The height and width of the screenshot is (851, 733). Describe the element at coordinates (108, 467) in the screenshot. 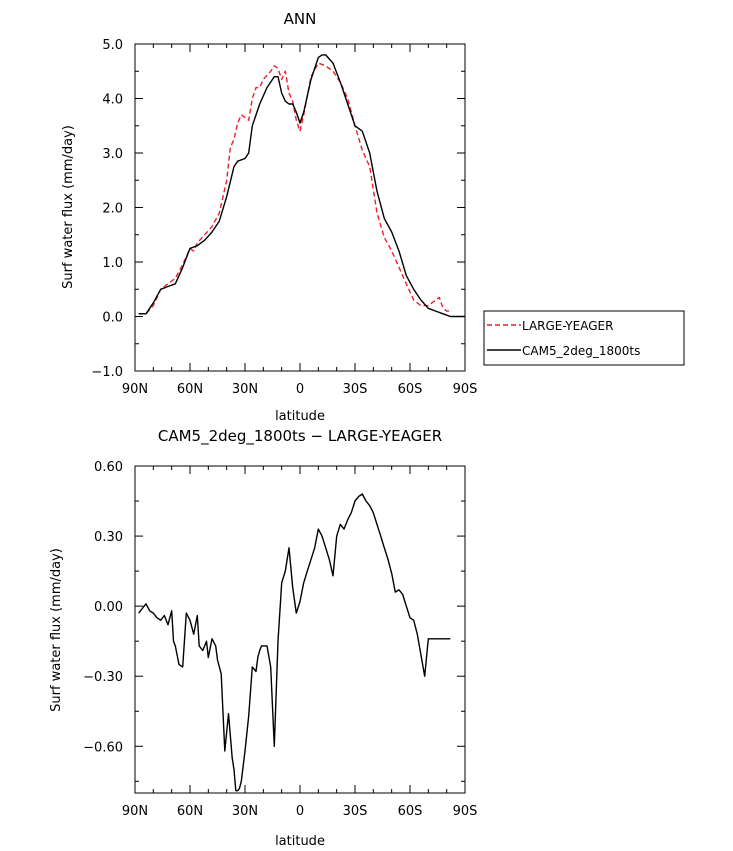

I see `bottom-y-tick-label: 0.60` at that location.